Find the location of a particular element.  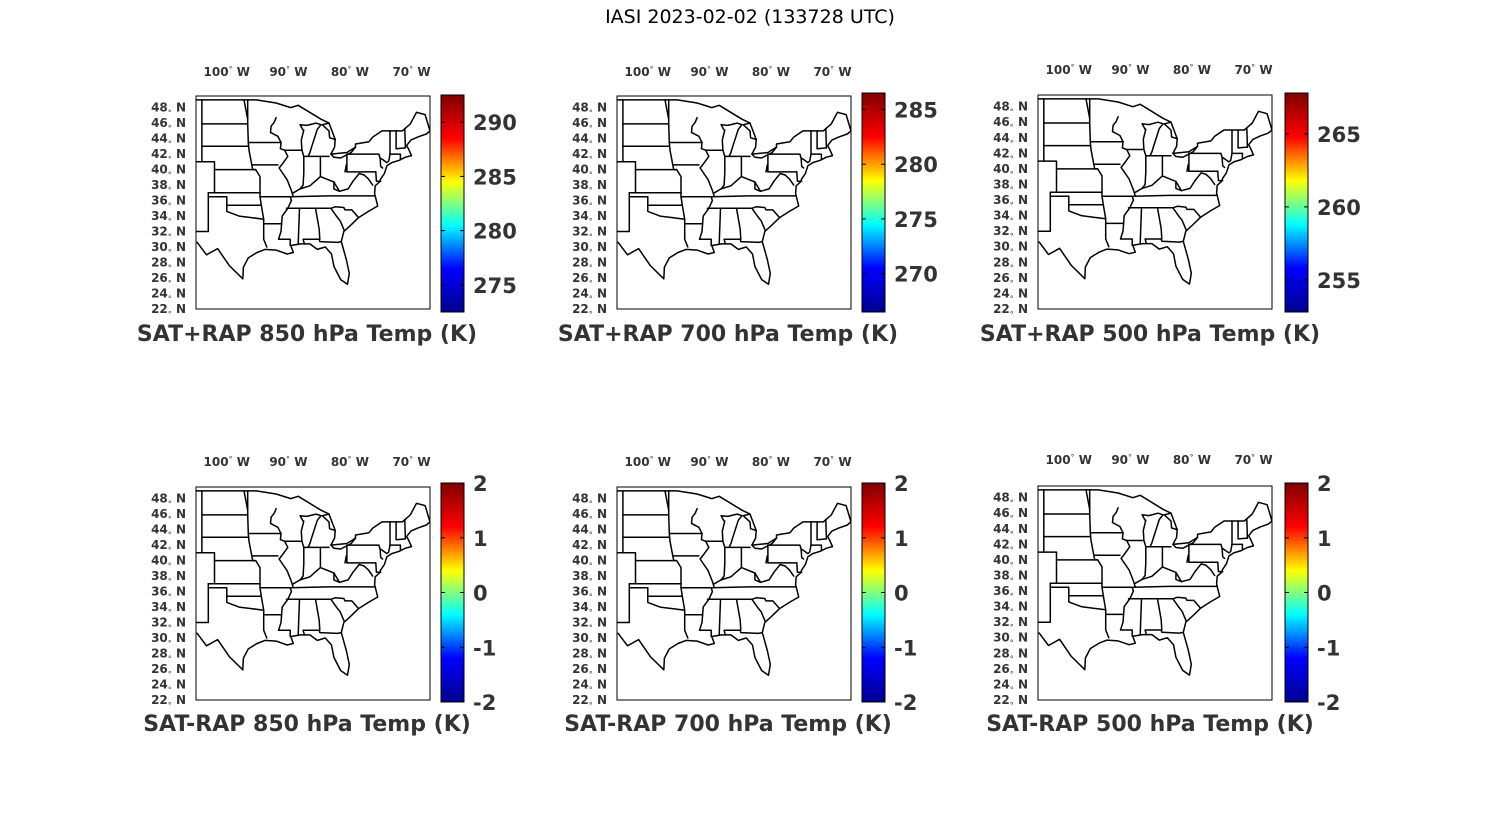

colorbar-tick-label: 255 is located at coordinates (1339, 281).